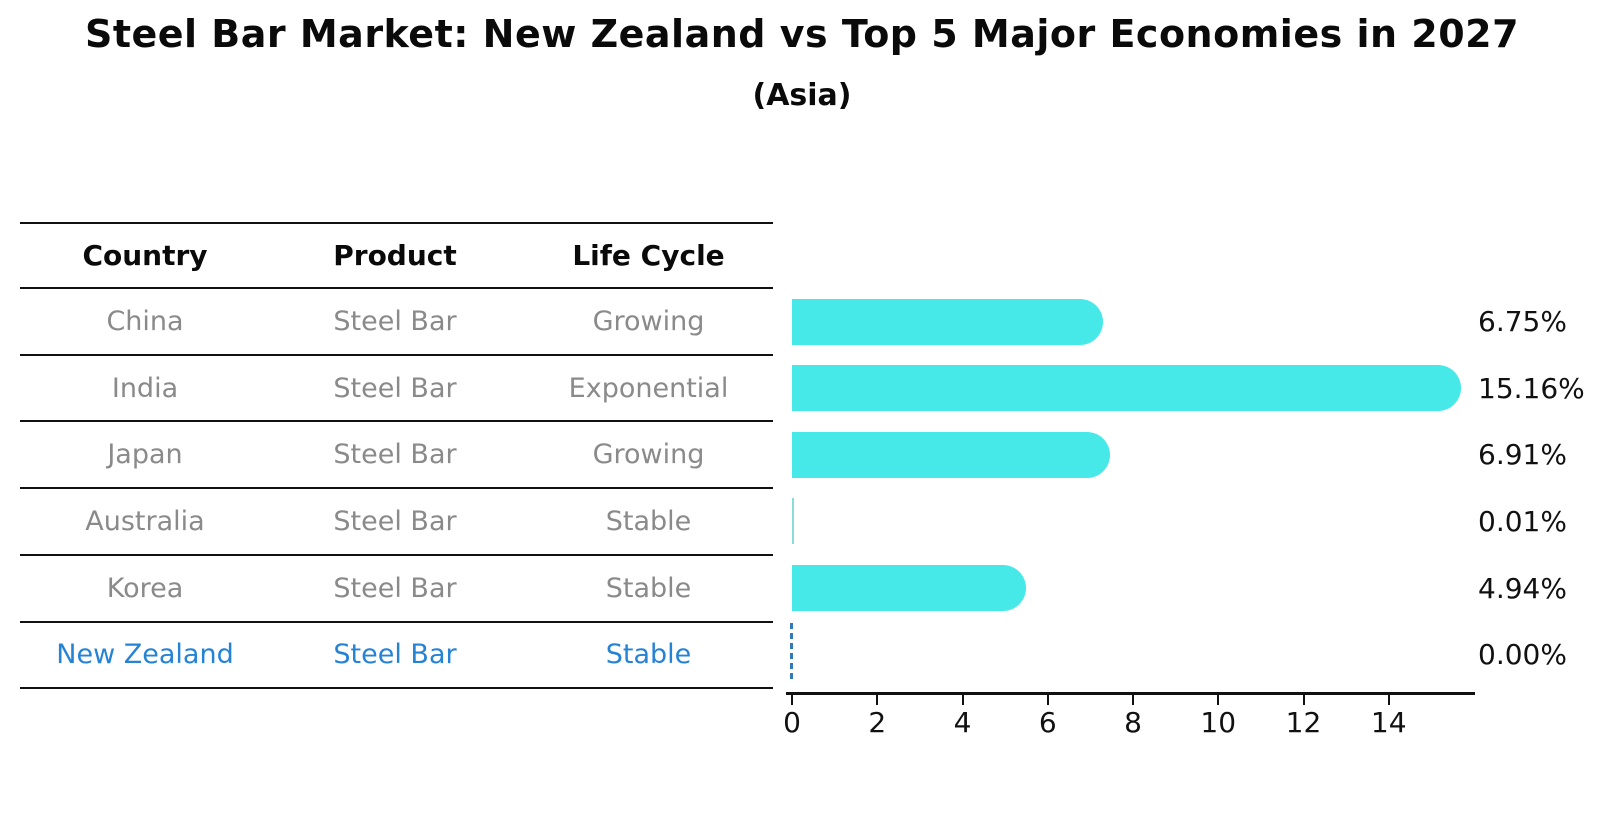  Describe the element at coordinates (395, 255) in the screenshot. I see `column-header-product: Product` at that location.